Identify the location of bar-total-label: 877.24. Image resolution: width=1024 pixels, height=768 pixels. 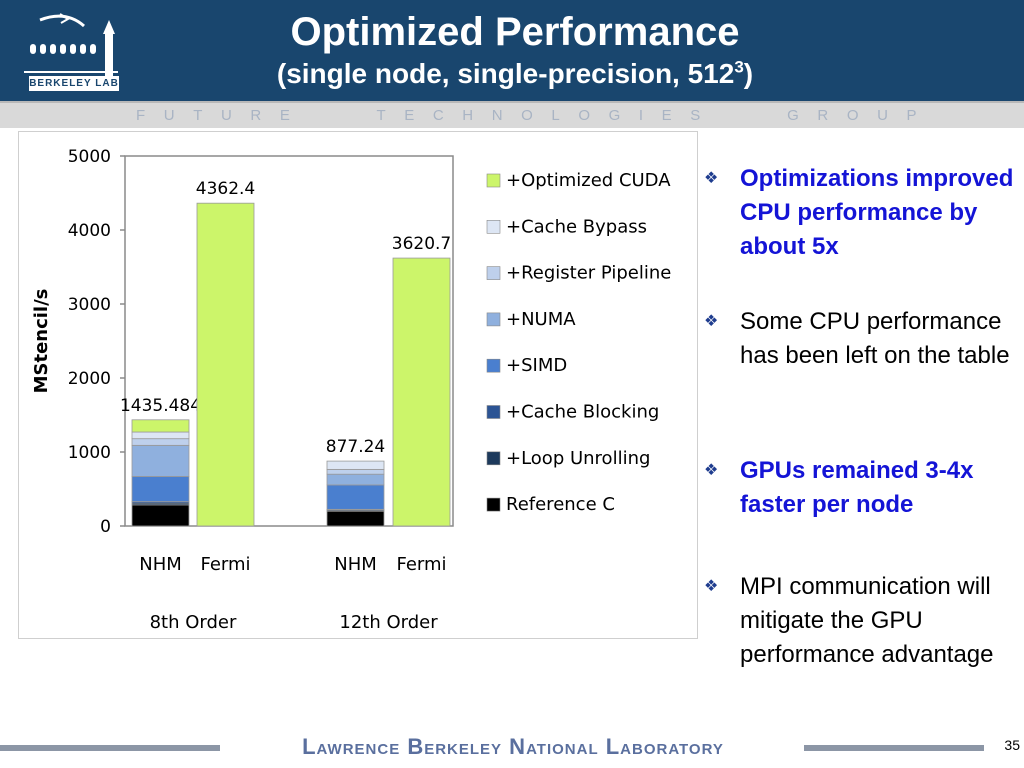
(355, 447).